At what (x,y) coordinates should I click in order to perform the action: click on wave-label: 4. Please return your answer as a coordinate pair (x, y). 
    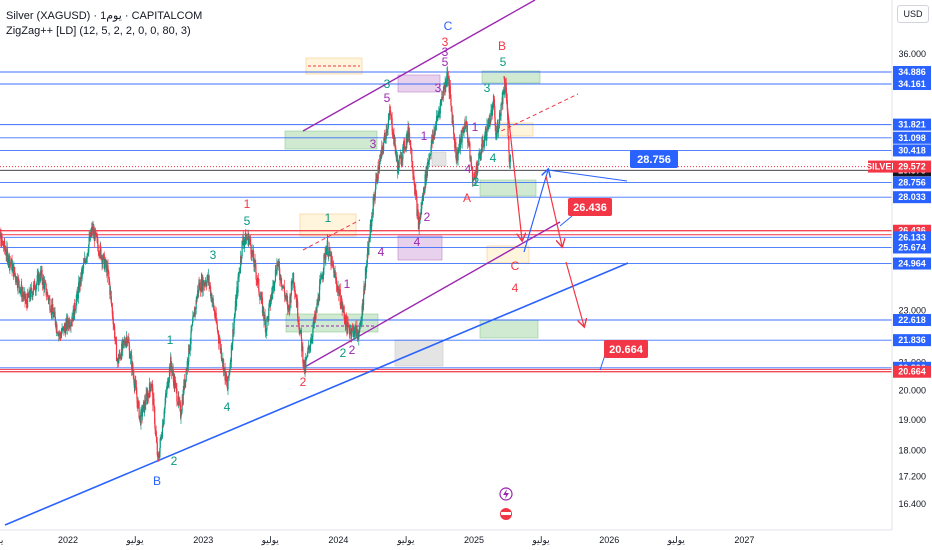
    Looking at the image, I should click on (417, 242).